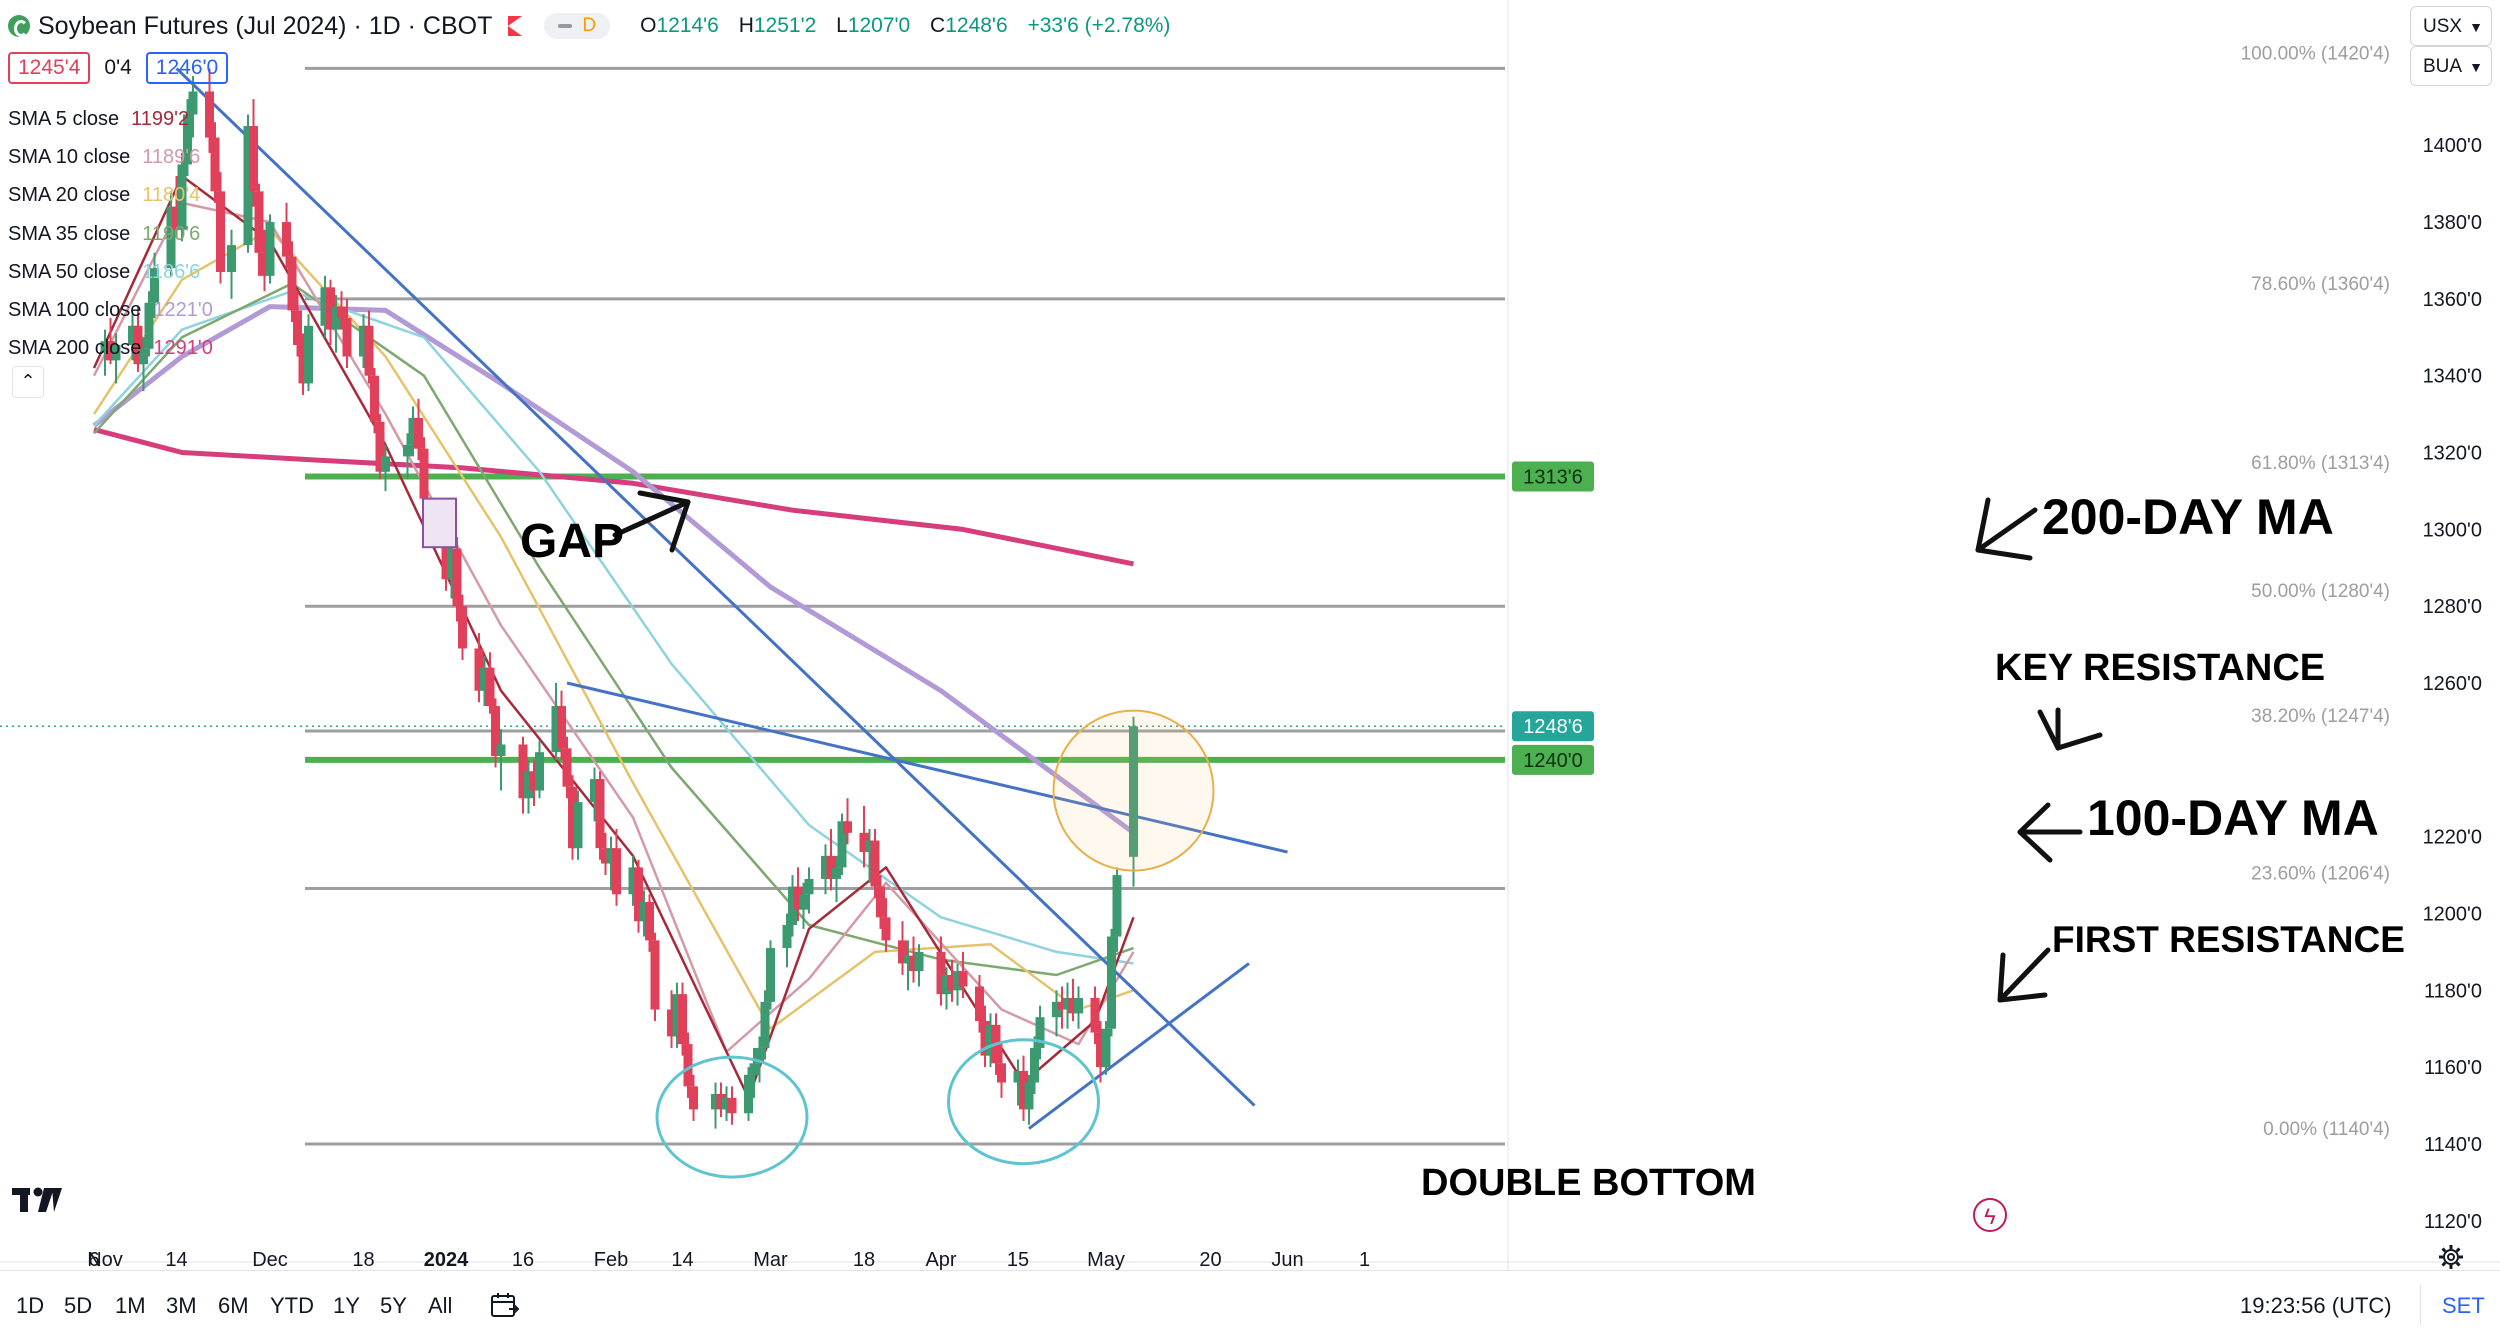 This screenshot has width=2500, height=1343. I want to click on price-tick-label: 1400'0, so click(2452, 146).